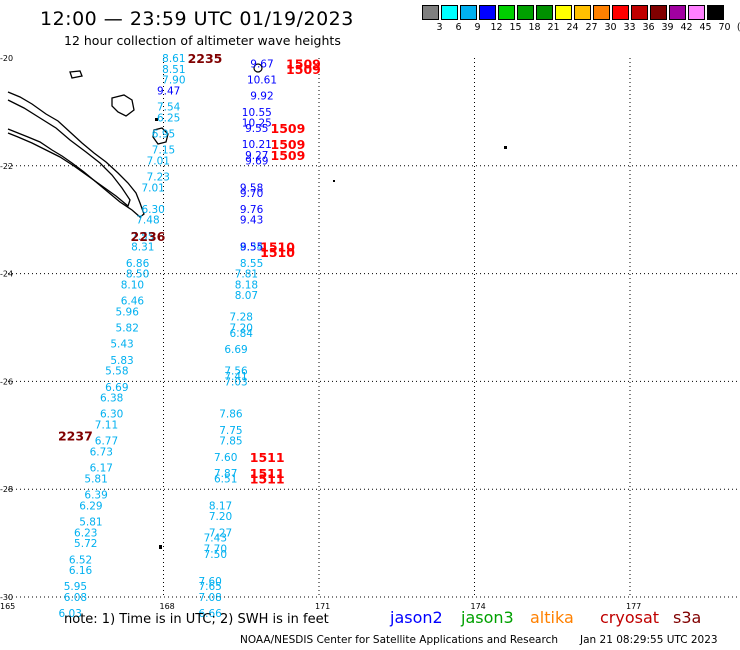 This screenshot has width=740, height=650. What do you see at coordinates (101, 469) in the screenshot?
I see `wave-height-value: 6.17` at bounding box center [101, 469].